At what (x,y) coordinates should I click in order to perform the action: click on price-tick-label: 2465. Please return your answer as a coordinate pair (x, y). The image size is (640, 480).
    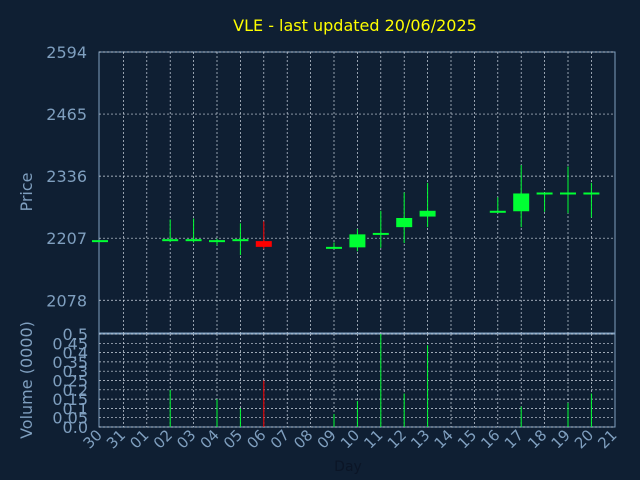
    Looking at the image, I should click on (66, 114).